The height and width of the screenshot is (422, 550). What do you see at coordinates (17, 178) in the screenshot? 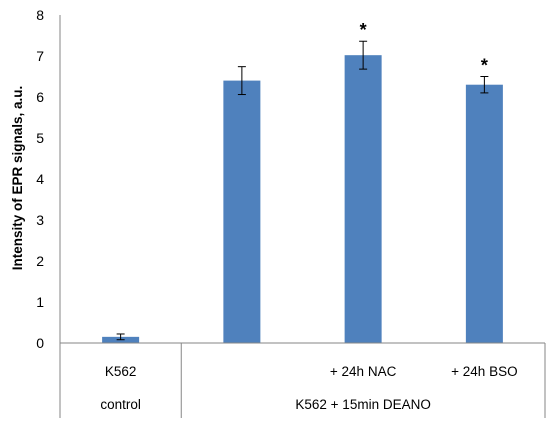
I see `y-axis-label: Intensity of EPR signals, a.u.` at bounding box center [17, 178].